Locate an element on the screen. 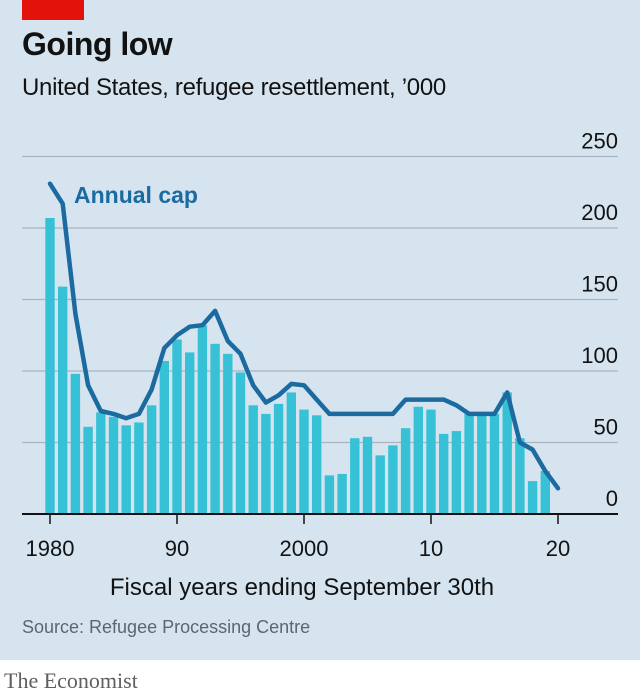 This screenshot has width=640, height=697. y-tick-label: 200 is located at coordinates (599, 212).